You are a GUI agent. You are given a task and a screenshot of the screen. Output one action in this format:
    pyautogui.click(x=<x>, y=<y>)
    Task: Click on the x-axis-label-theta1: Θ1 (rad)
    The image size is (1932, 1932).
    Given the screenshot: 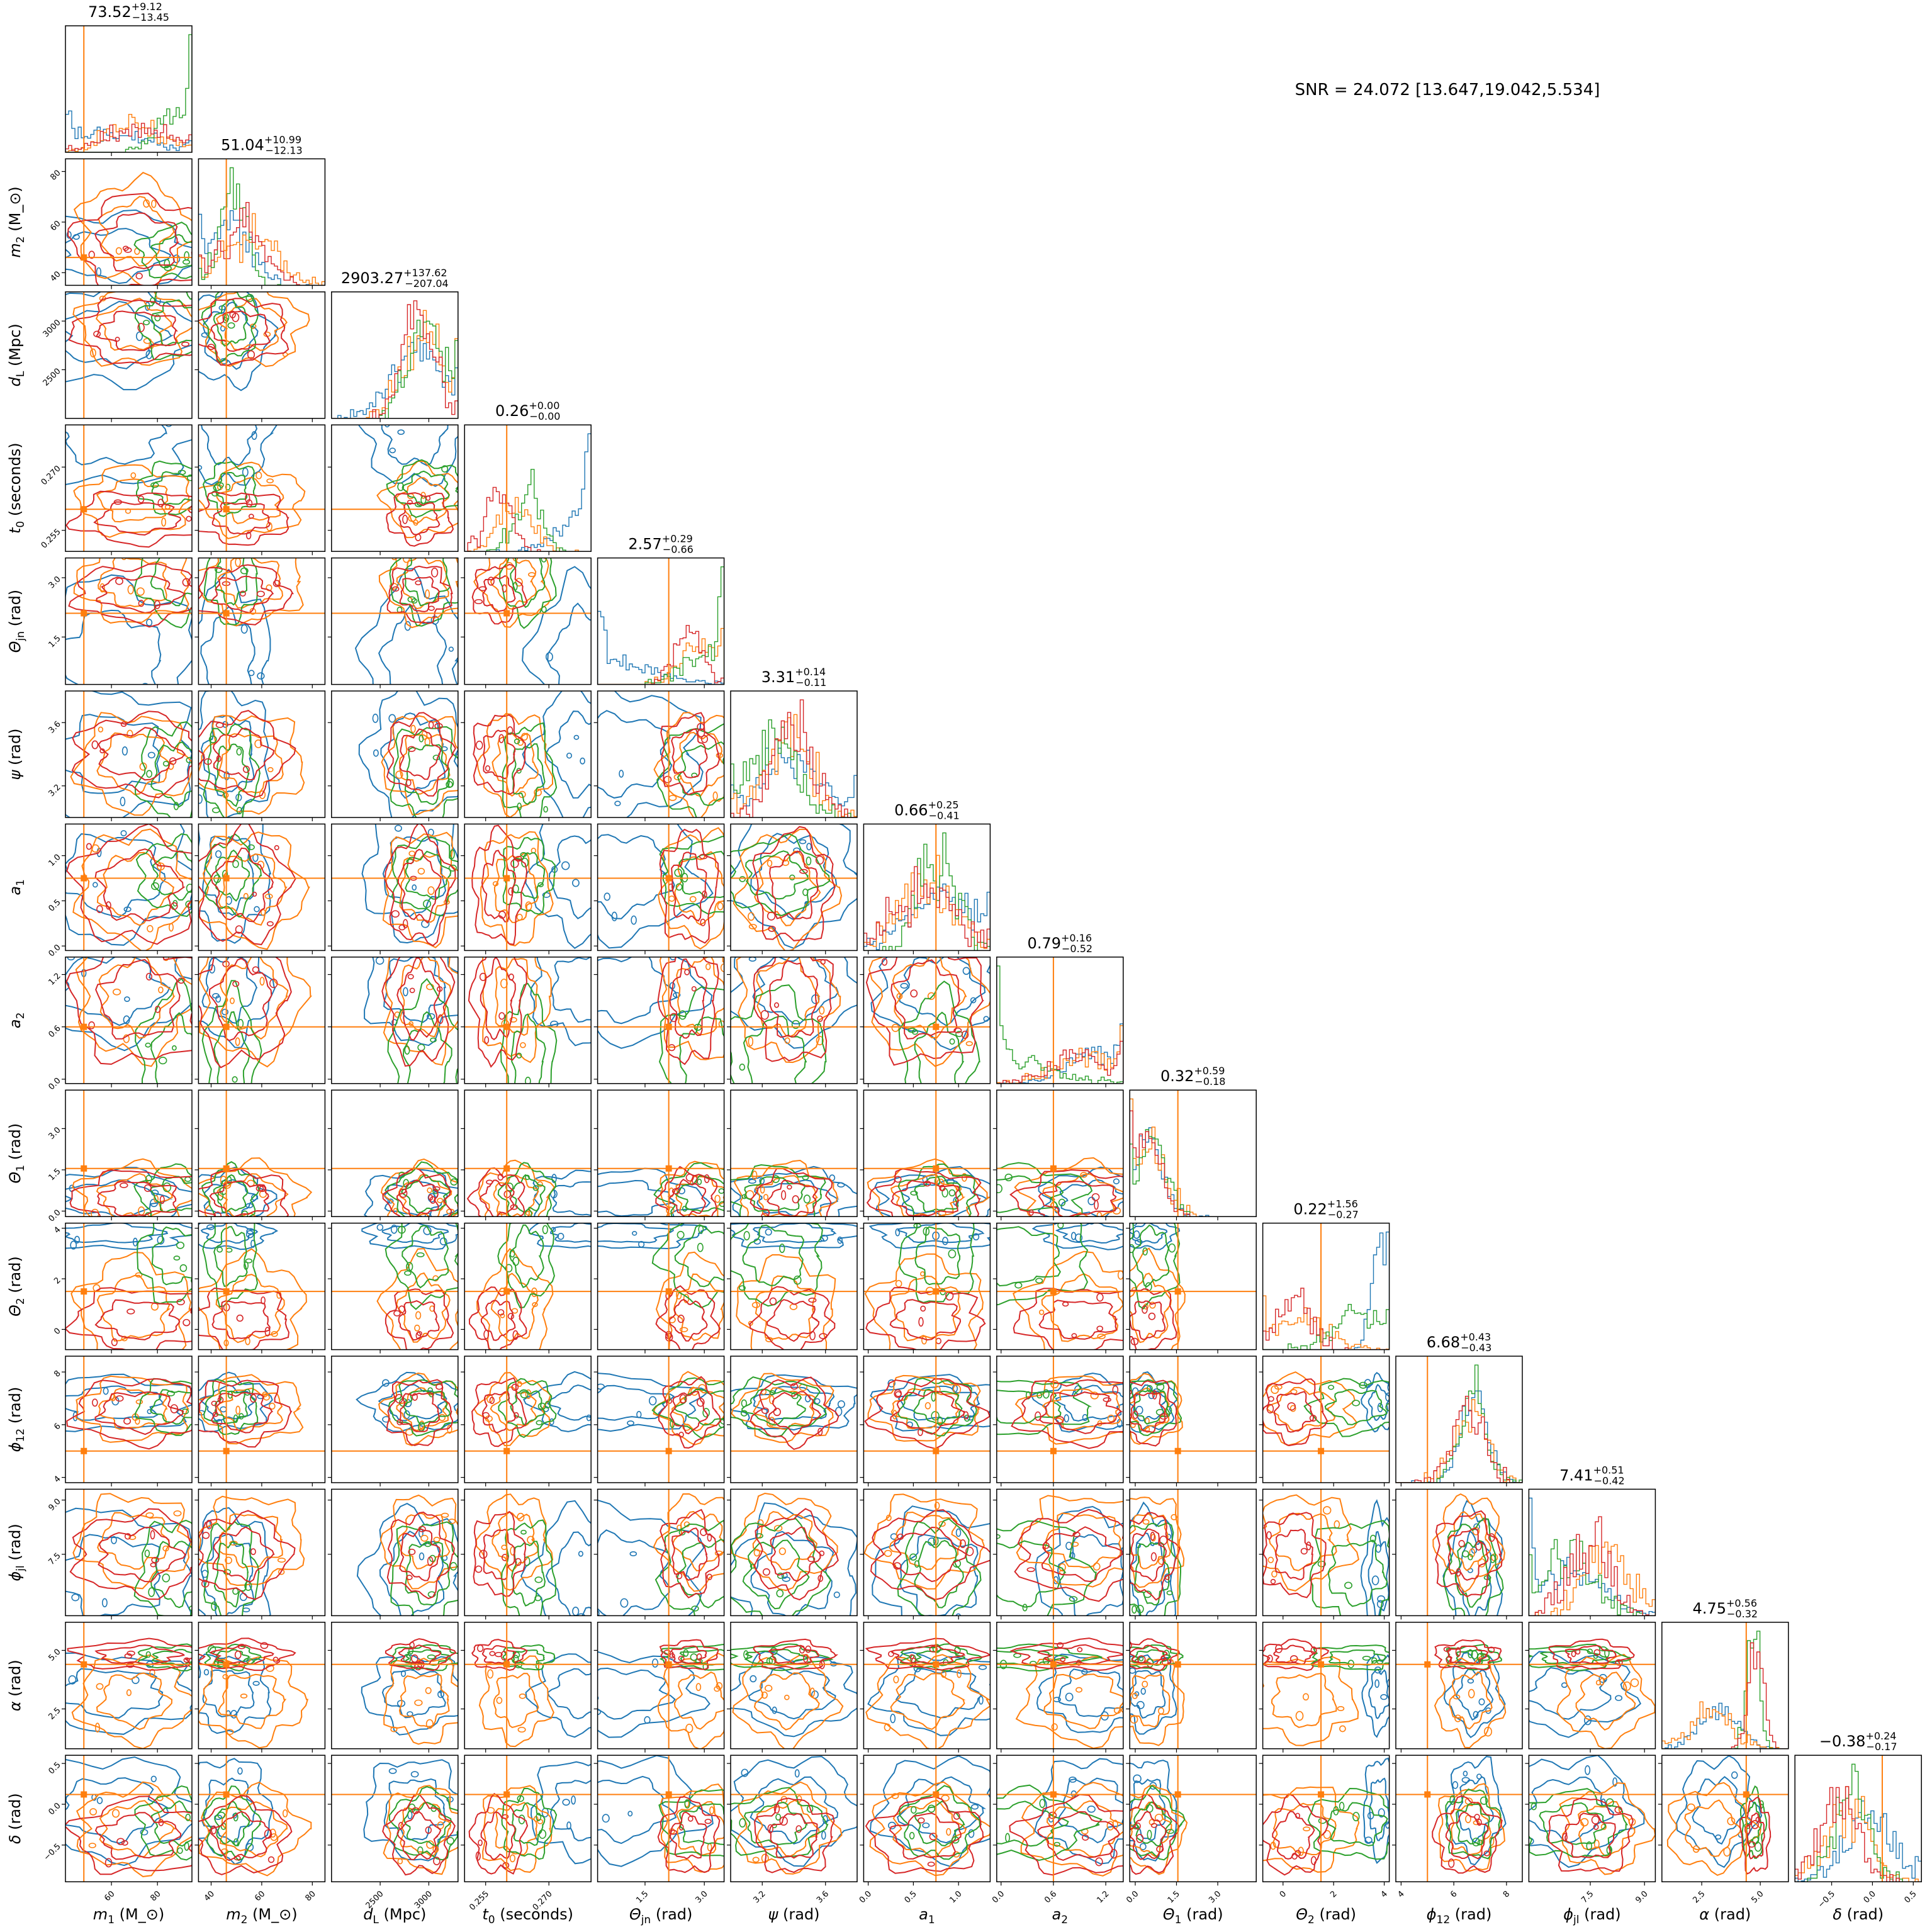 What is the action you would take?
    pyautogui.click(x=1193, y=1916)
    